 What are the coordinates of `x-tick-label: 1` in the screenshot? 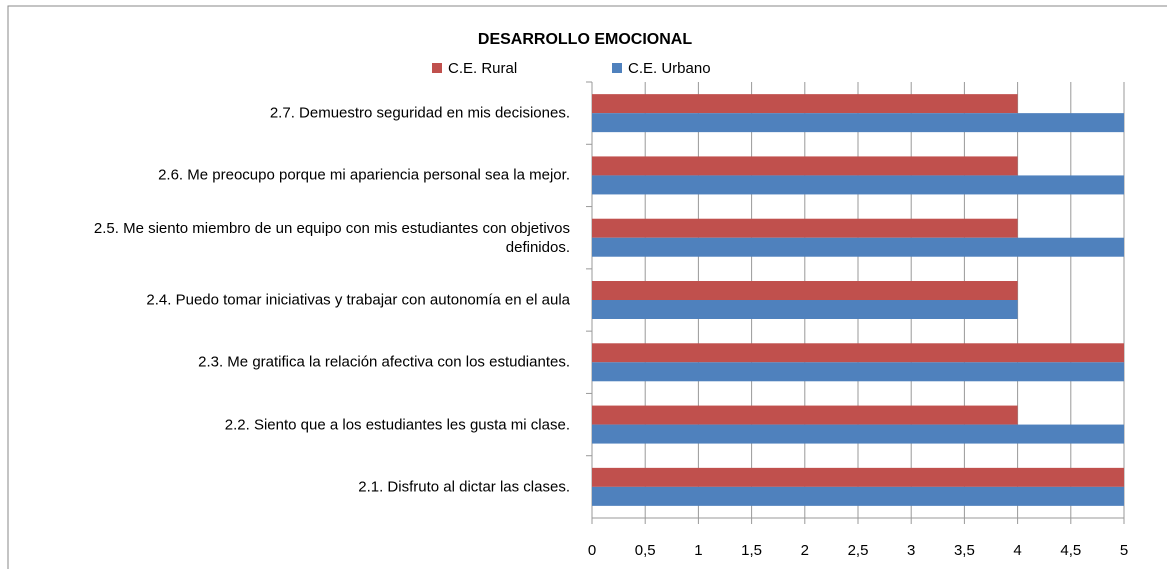 It's located at (698, 550).